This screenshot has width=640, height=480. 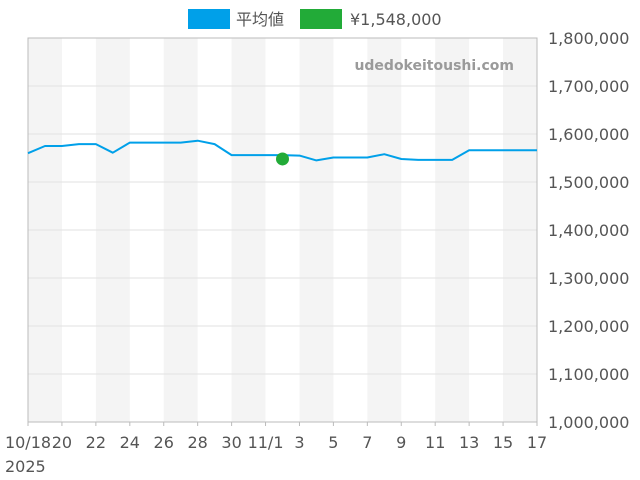 I want to click on y-tick-label: 1,200,000, so click(x=588, y=326).